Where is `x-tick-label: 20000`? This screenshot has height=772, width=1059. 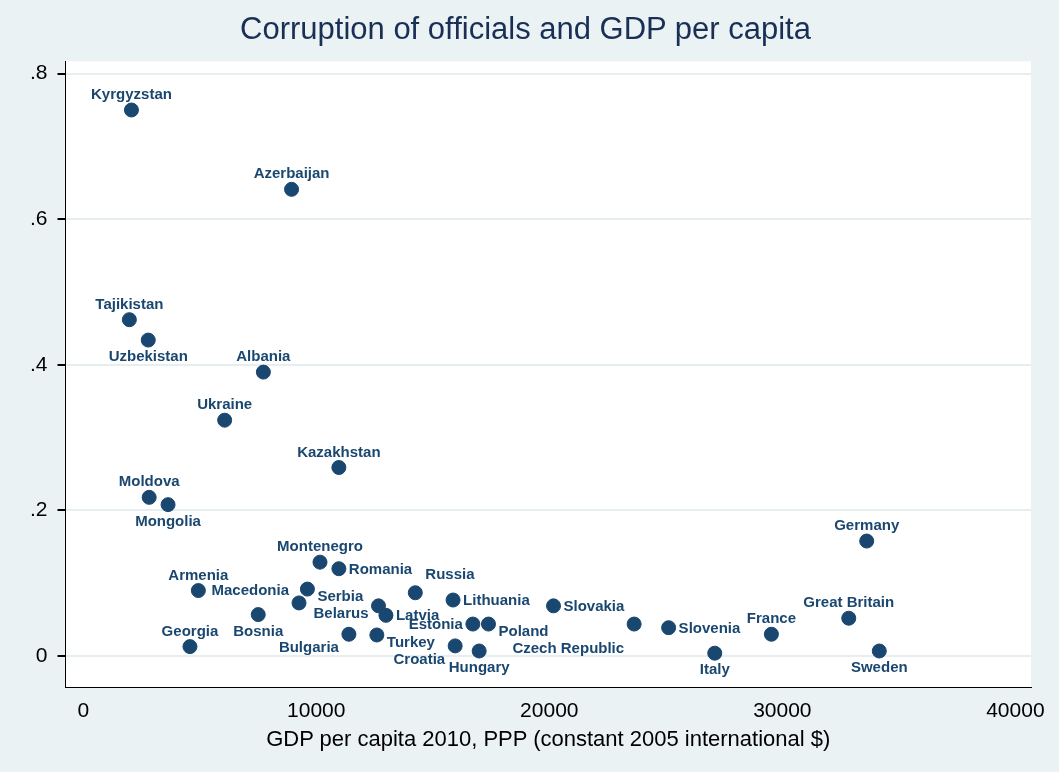 x-tick-label: 20000 is located at coordinates (549, 709).